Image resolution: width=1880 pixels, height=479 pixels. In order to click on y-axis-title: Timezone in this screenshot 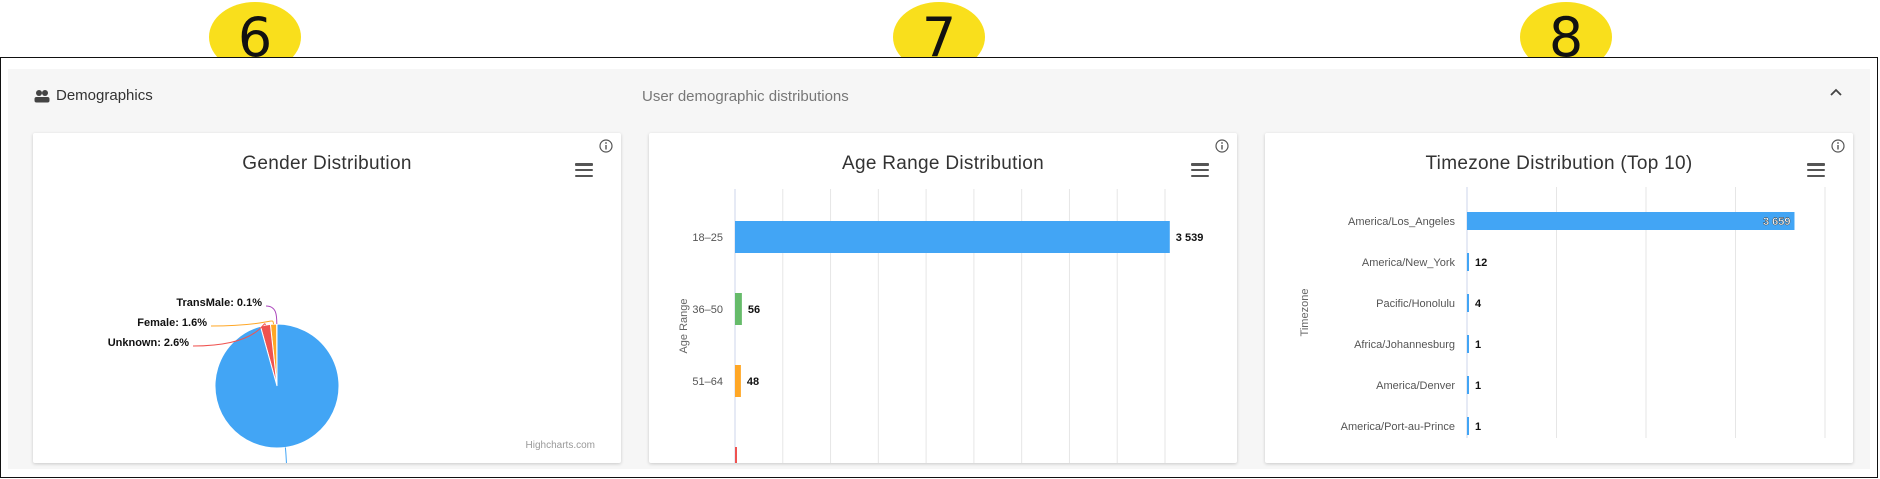, I will do `click(1305, 313)`.